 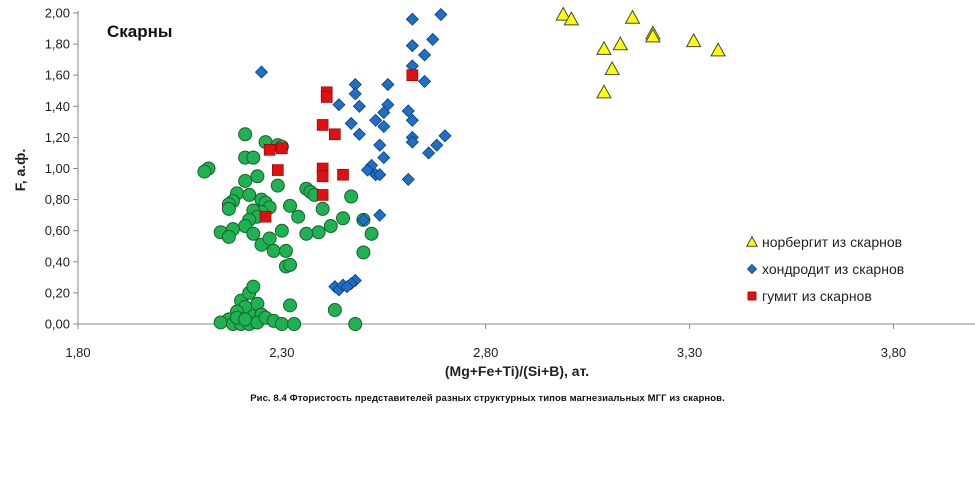 I want to click on x-tick-label: 1,80, so click(x=77, y=352).